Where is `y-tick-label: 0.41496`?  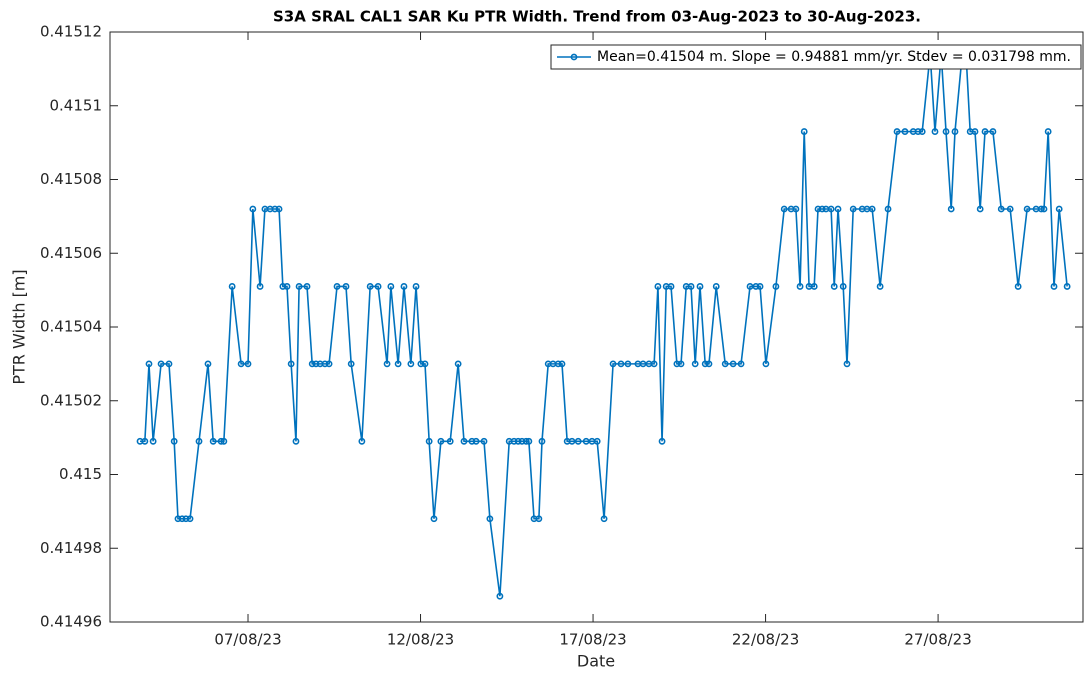
y-tick-label: 0.41496 is located at coordinates (71, 622).